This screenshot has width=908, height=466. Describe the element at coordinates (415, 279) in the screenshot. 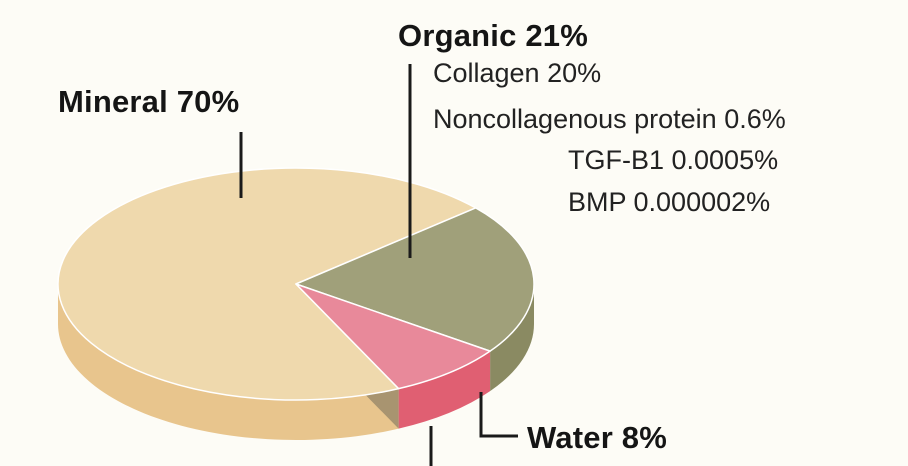

I see `pie-slice-organic` at that location.